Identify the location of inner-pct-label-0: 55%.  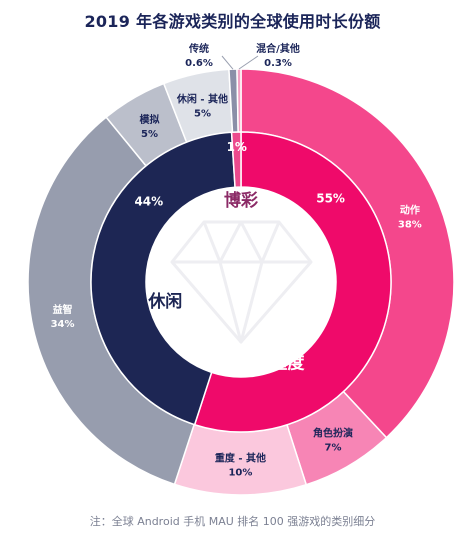
(330, 198).